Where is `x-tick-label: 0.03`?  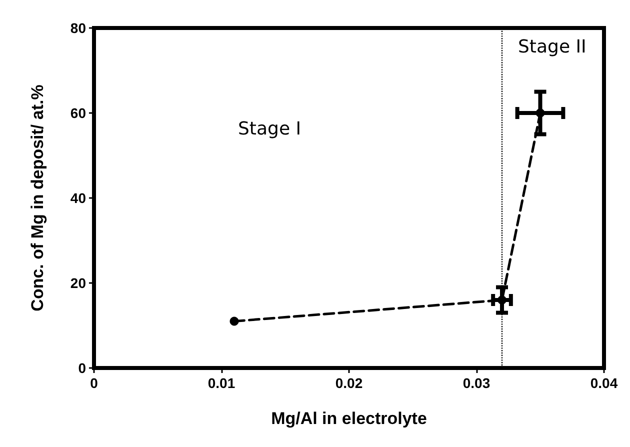 x-tick-label: 0.03 is located at coordinates (476, 383).